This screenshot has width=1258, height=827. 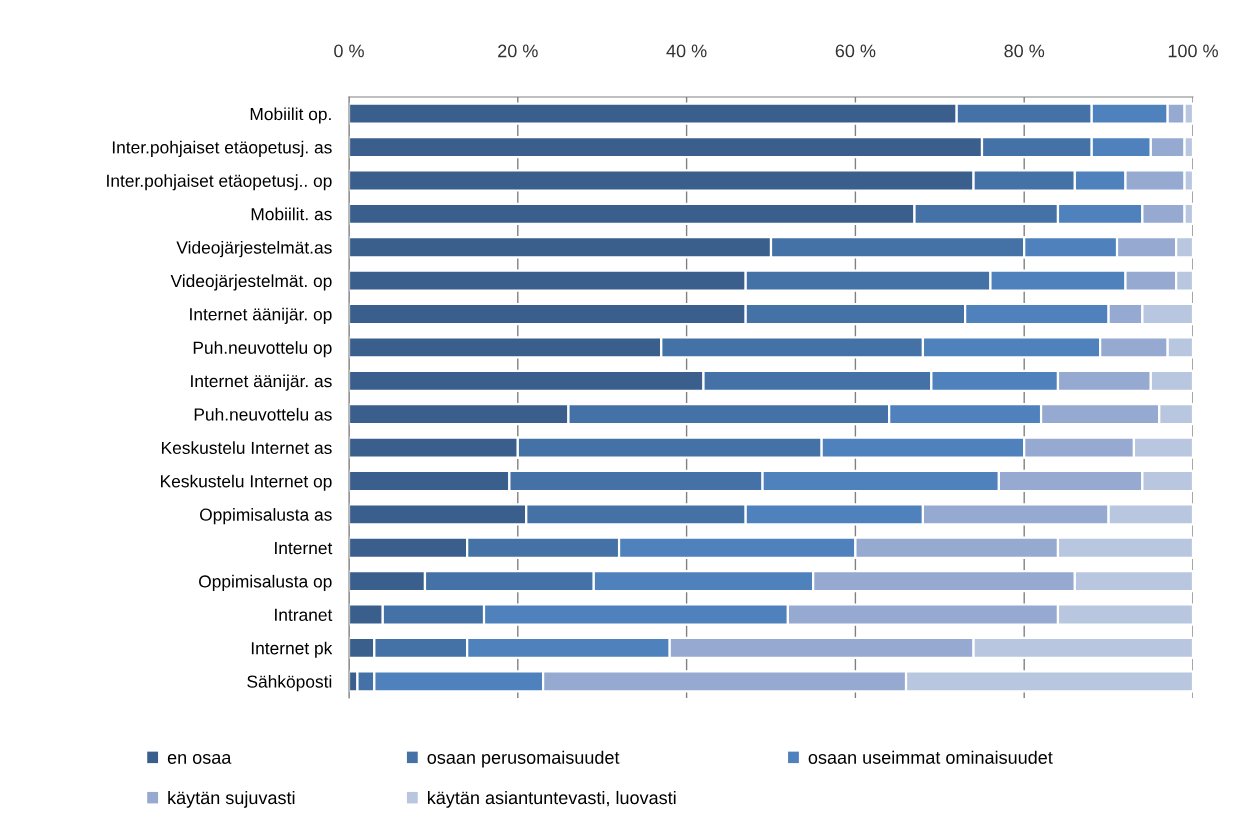 What do you see at coordinates (523, 759) in the screenshot?
I see `legend-label: osaan perusomaisuudet` at bounding box center [523, 759].